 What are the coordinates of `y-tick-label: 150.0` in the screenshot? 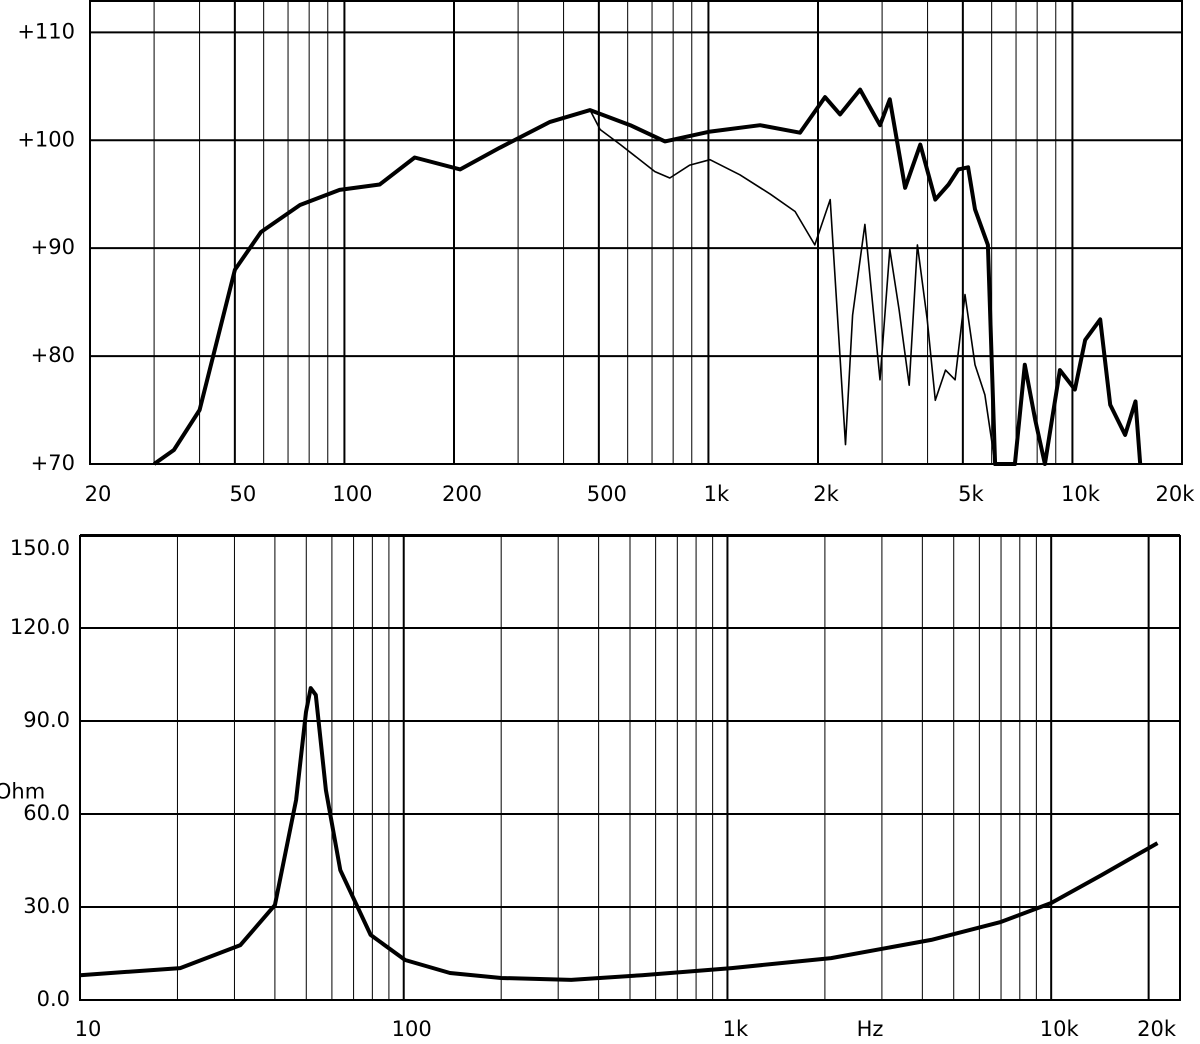 It's located at (40, 548).